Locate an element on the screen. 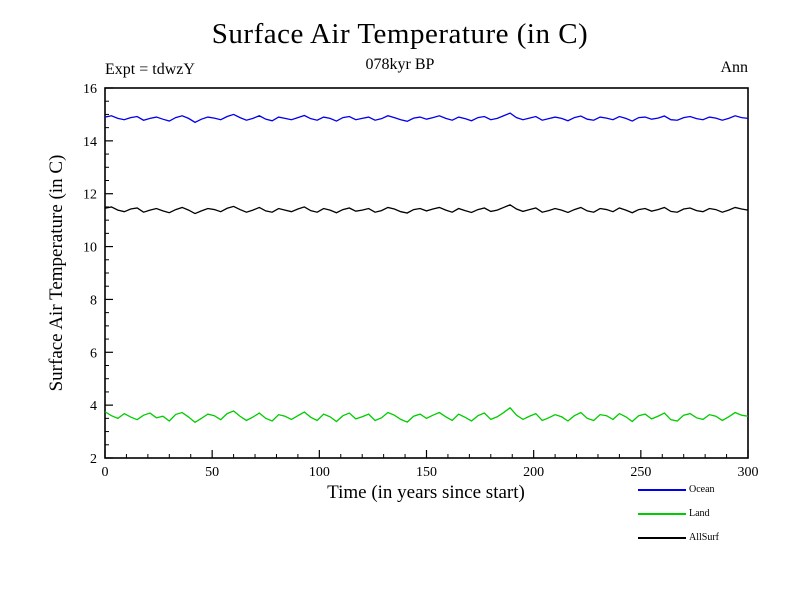 Image resolution: width=800 pixels, height=600 pixels. series-line-allsurf is located at coordinates (426, 209).